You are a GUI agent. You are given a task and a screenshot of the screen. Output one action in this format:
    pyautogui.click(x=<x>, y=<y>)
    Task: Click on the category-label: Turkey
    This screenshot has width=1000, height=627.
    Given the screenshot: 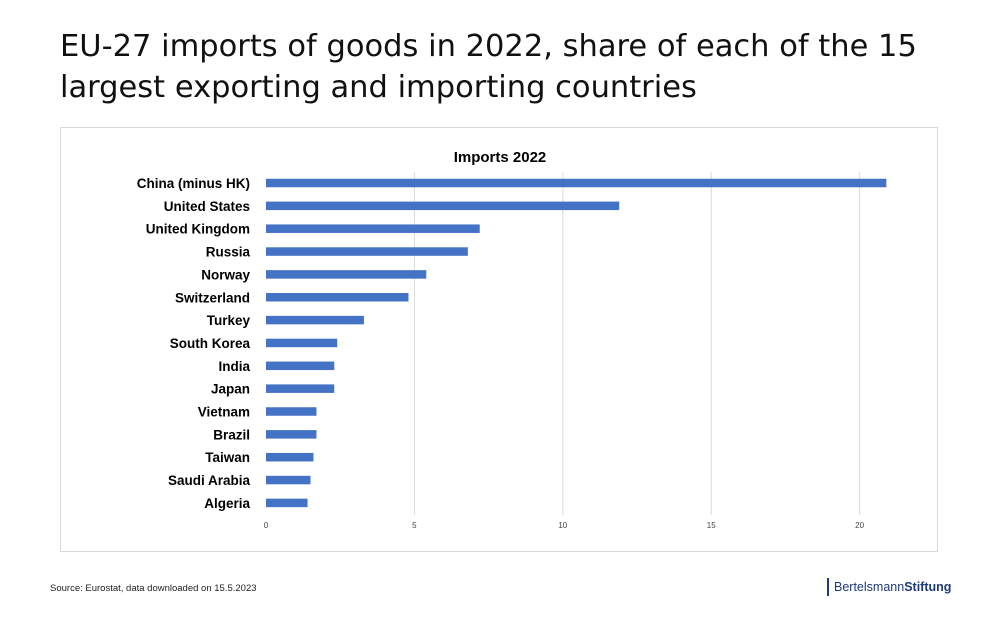 What is the action you would take?
    pyautogui.click(x=229, y=320)
    